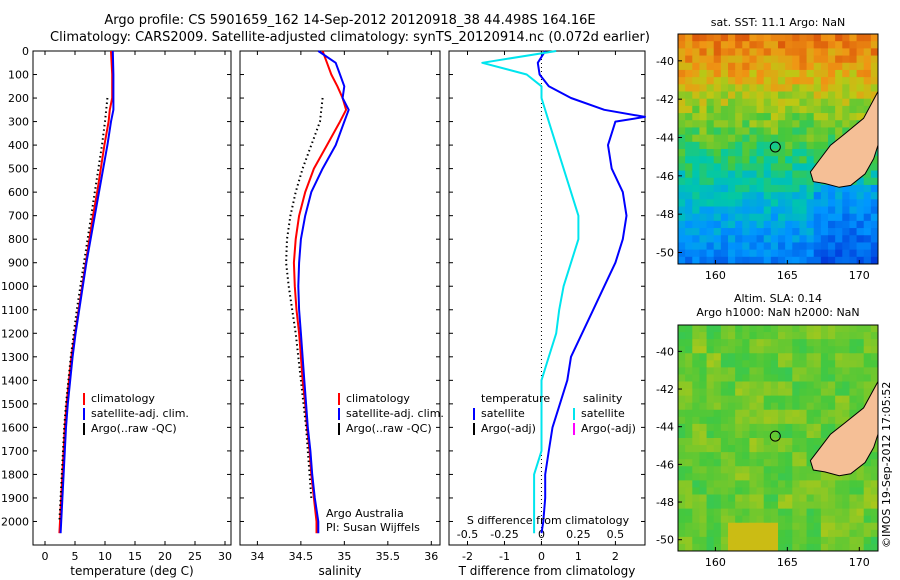  Describe the element at coordinates (15, 451) in the screenshot. I see `y-tick-label: 1700` at that location.